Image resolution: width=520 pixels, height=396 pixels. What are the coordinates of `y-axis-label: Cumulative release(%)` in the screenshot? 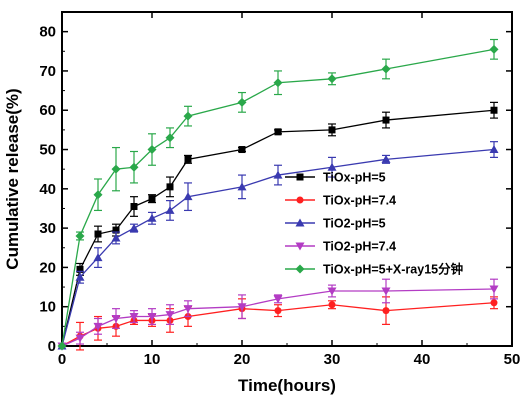 It's located at (12, 178).